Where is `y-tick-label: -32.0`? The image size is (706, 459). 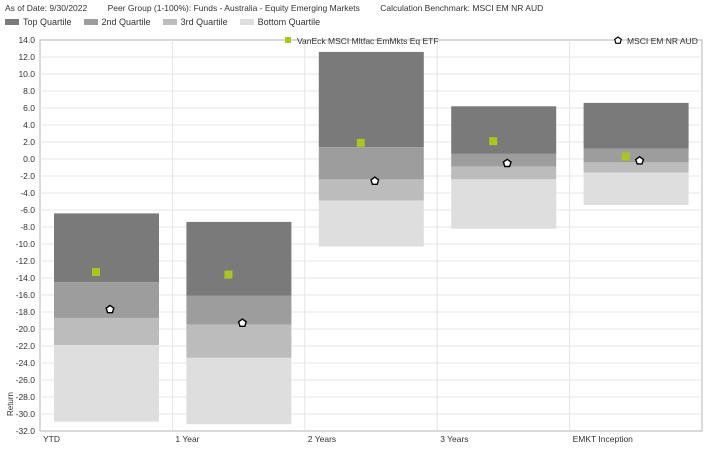
y-tick-label: -32.0 is located at coordinates (26, 431).